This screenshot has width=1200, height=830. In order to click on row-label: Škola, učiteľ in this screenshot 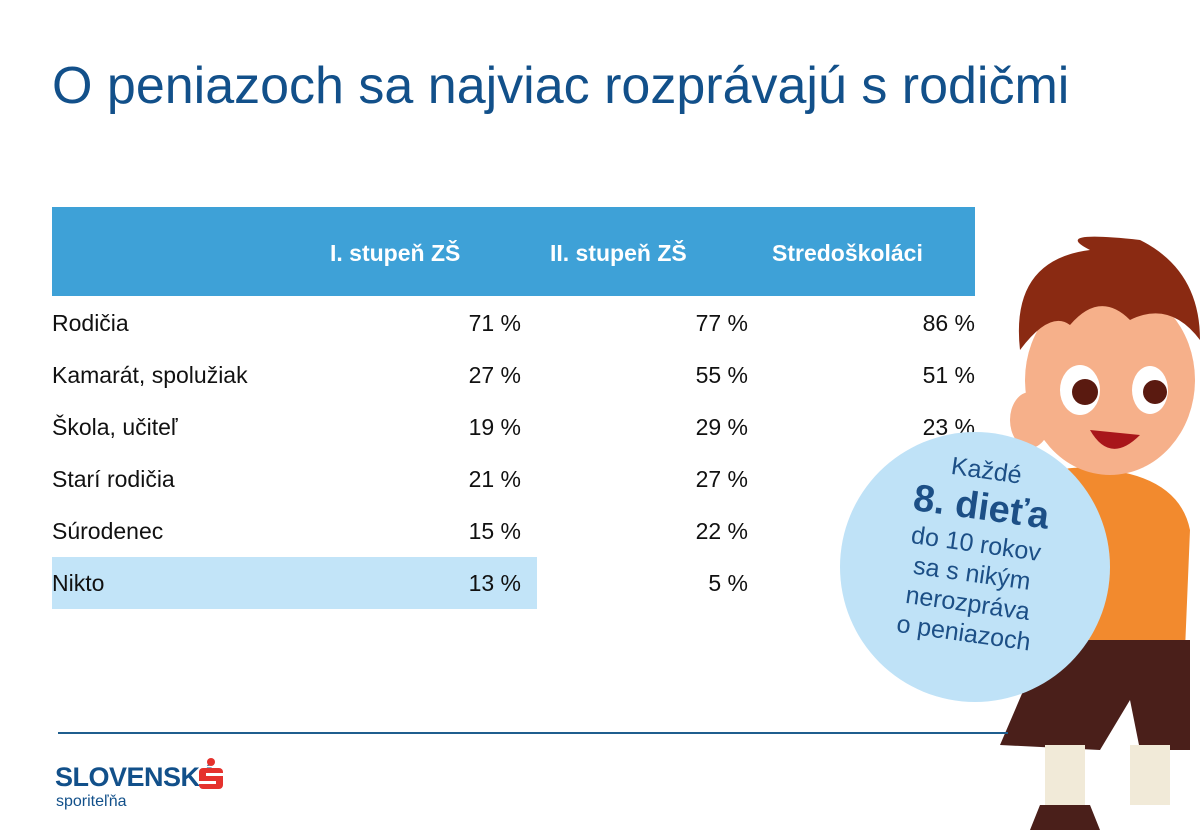, I will do `click(115, 427)`.